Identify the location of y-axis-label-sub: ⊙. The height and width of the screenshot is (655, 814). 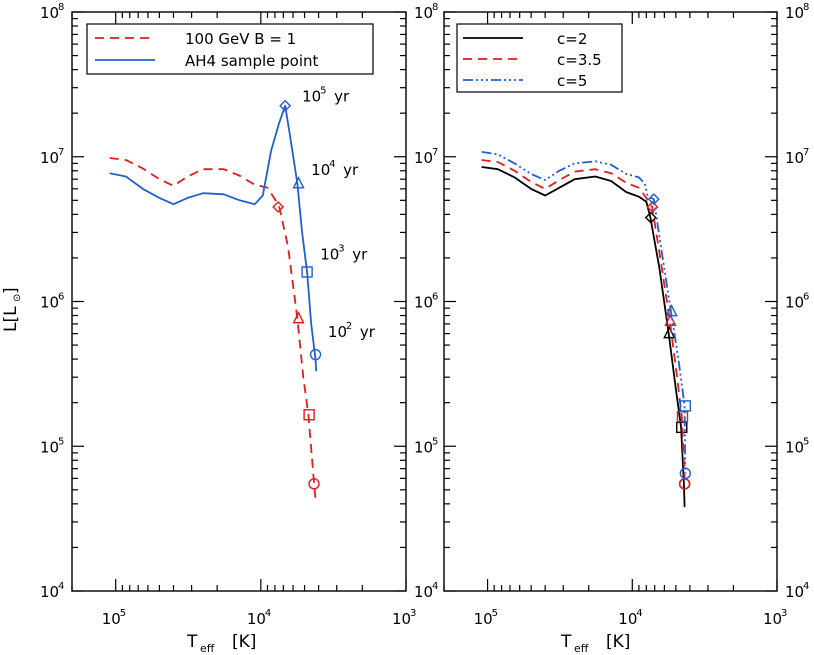
(17, 298).